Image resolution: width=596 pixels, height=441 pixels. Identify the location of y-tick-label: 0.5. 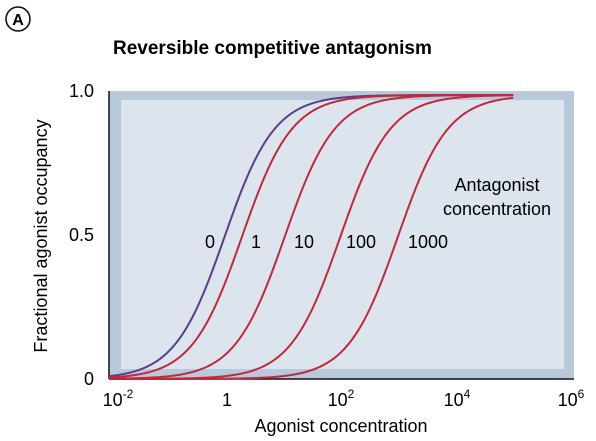
(81, 235).